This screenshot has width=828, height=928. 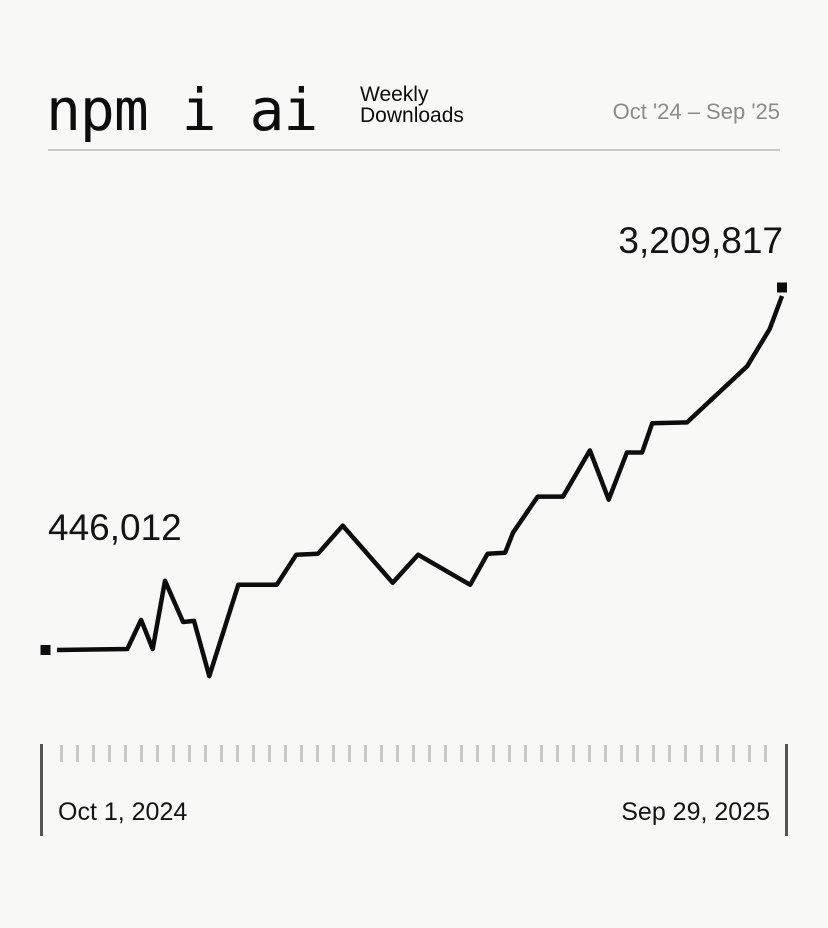 What do you see at coordinates (394, 94) in the screenshot?
I see `subtitle-line-1: Weekly` at bounding box center [394, 94].